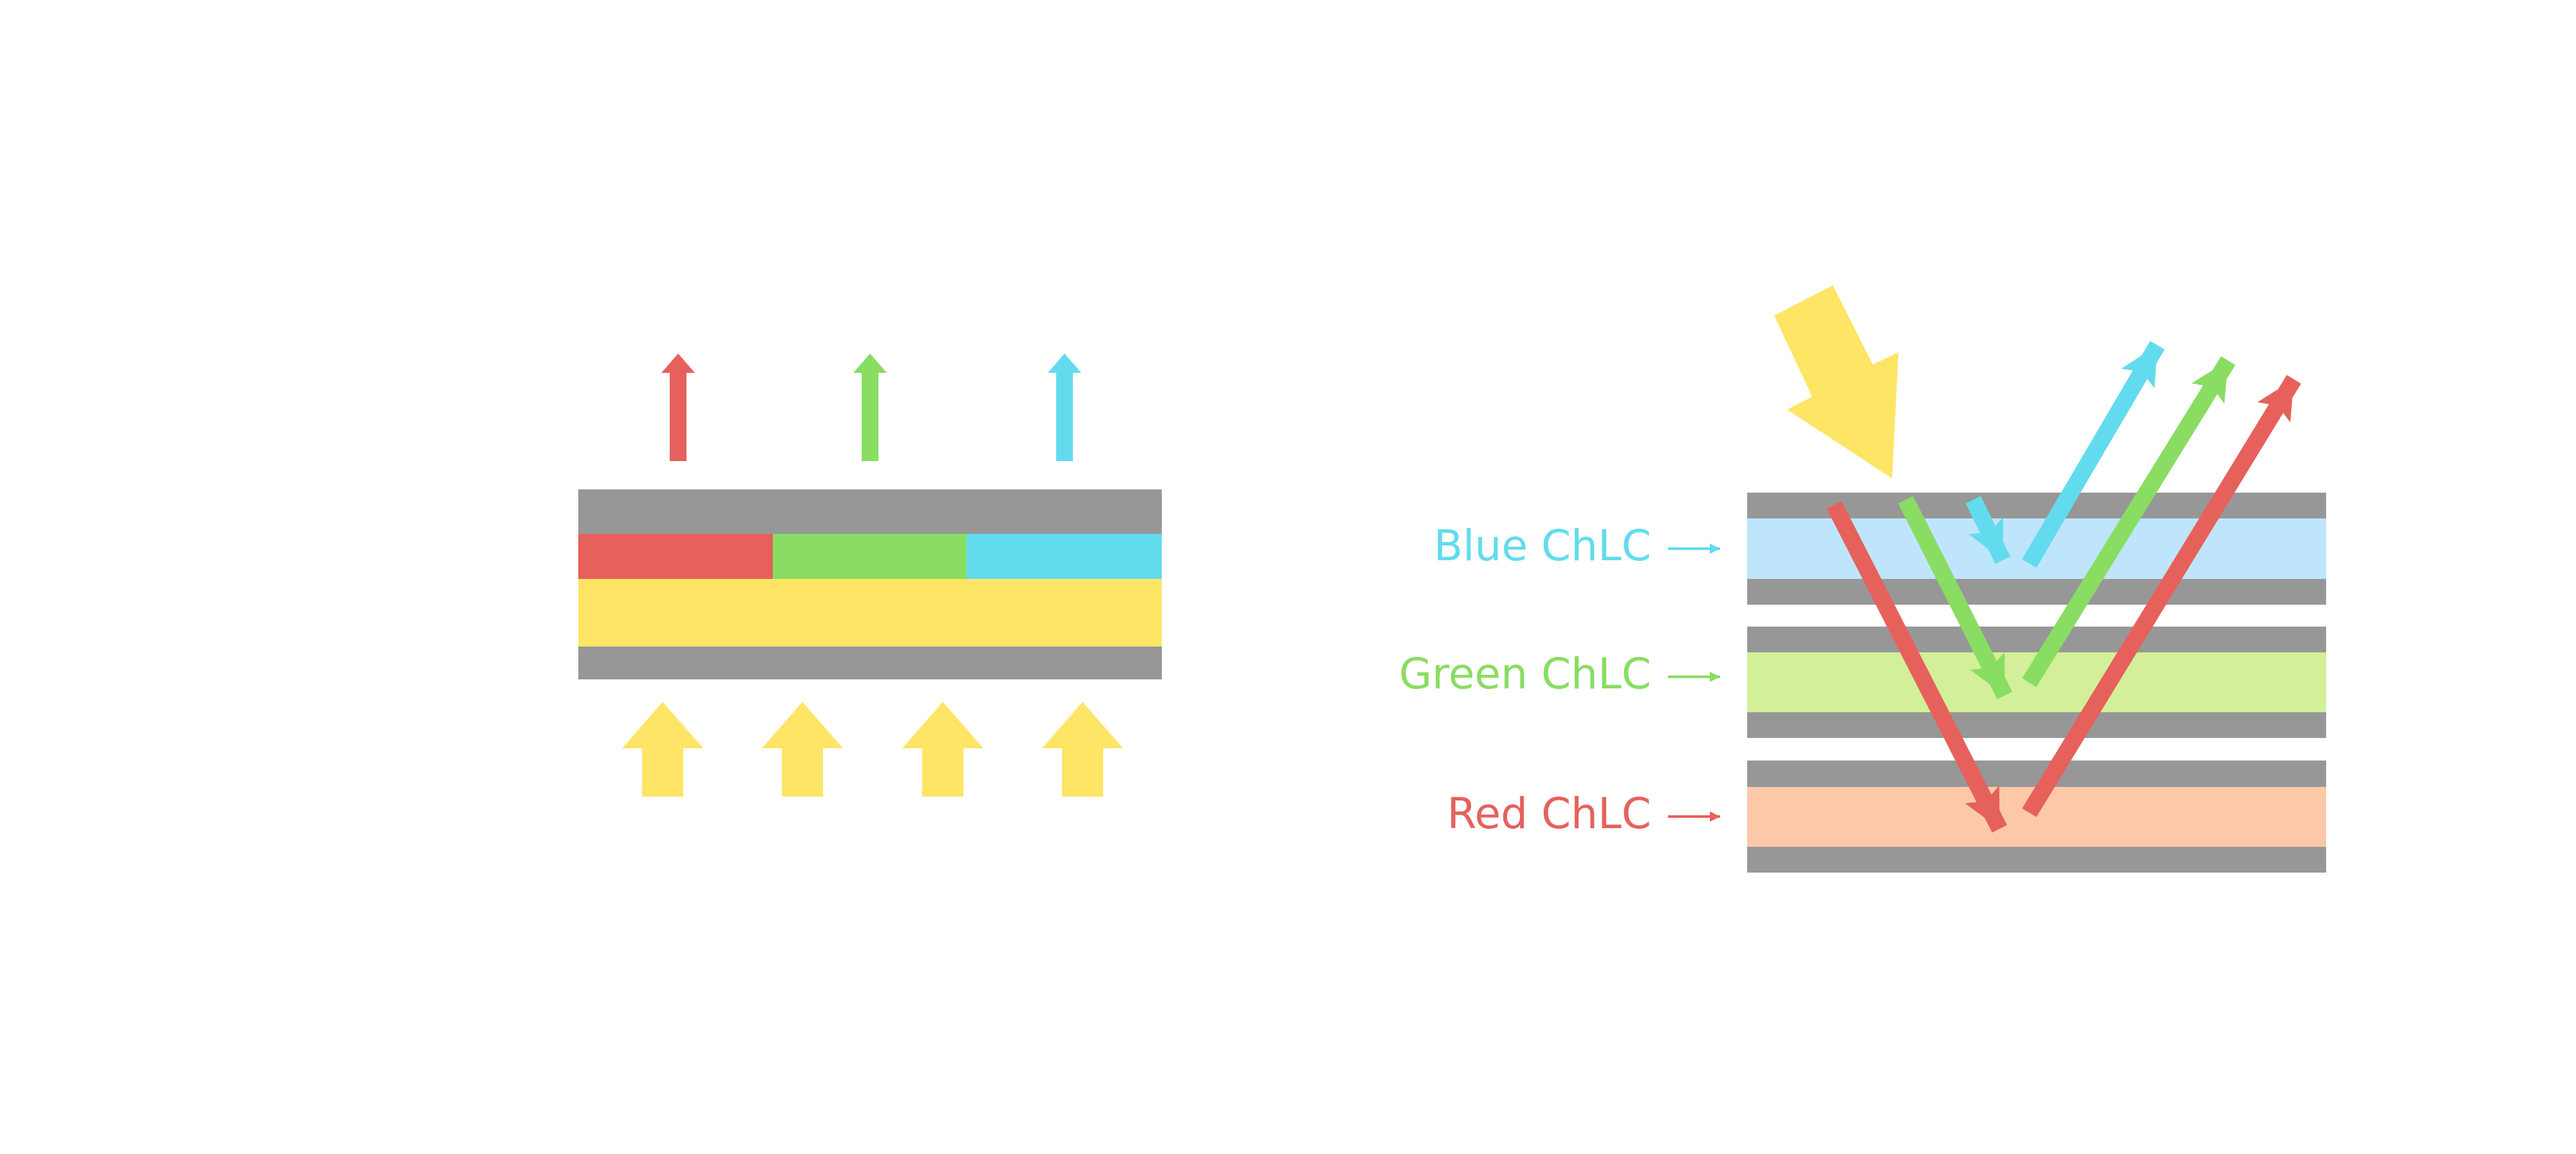 The image size is (2576, 1154). I want to click on cyan-up-arrow-icon, so click(1064, 407).